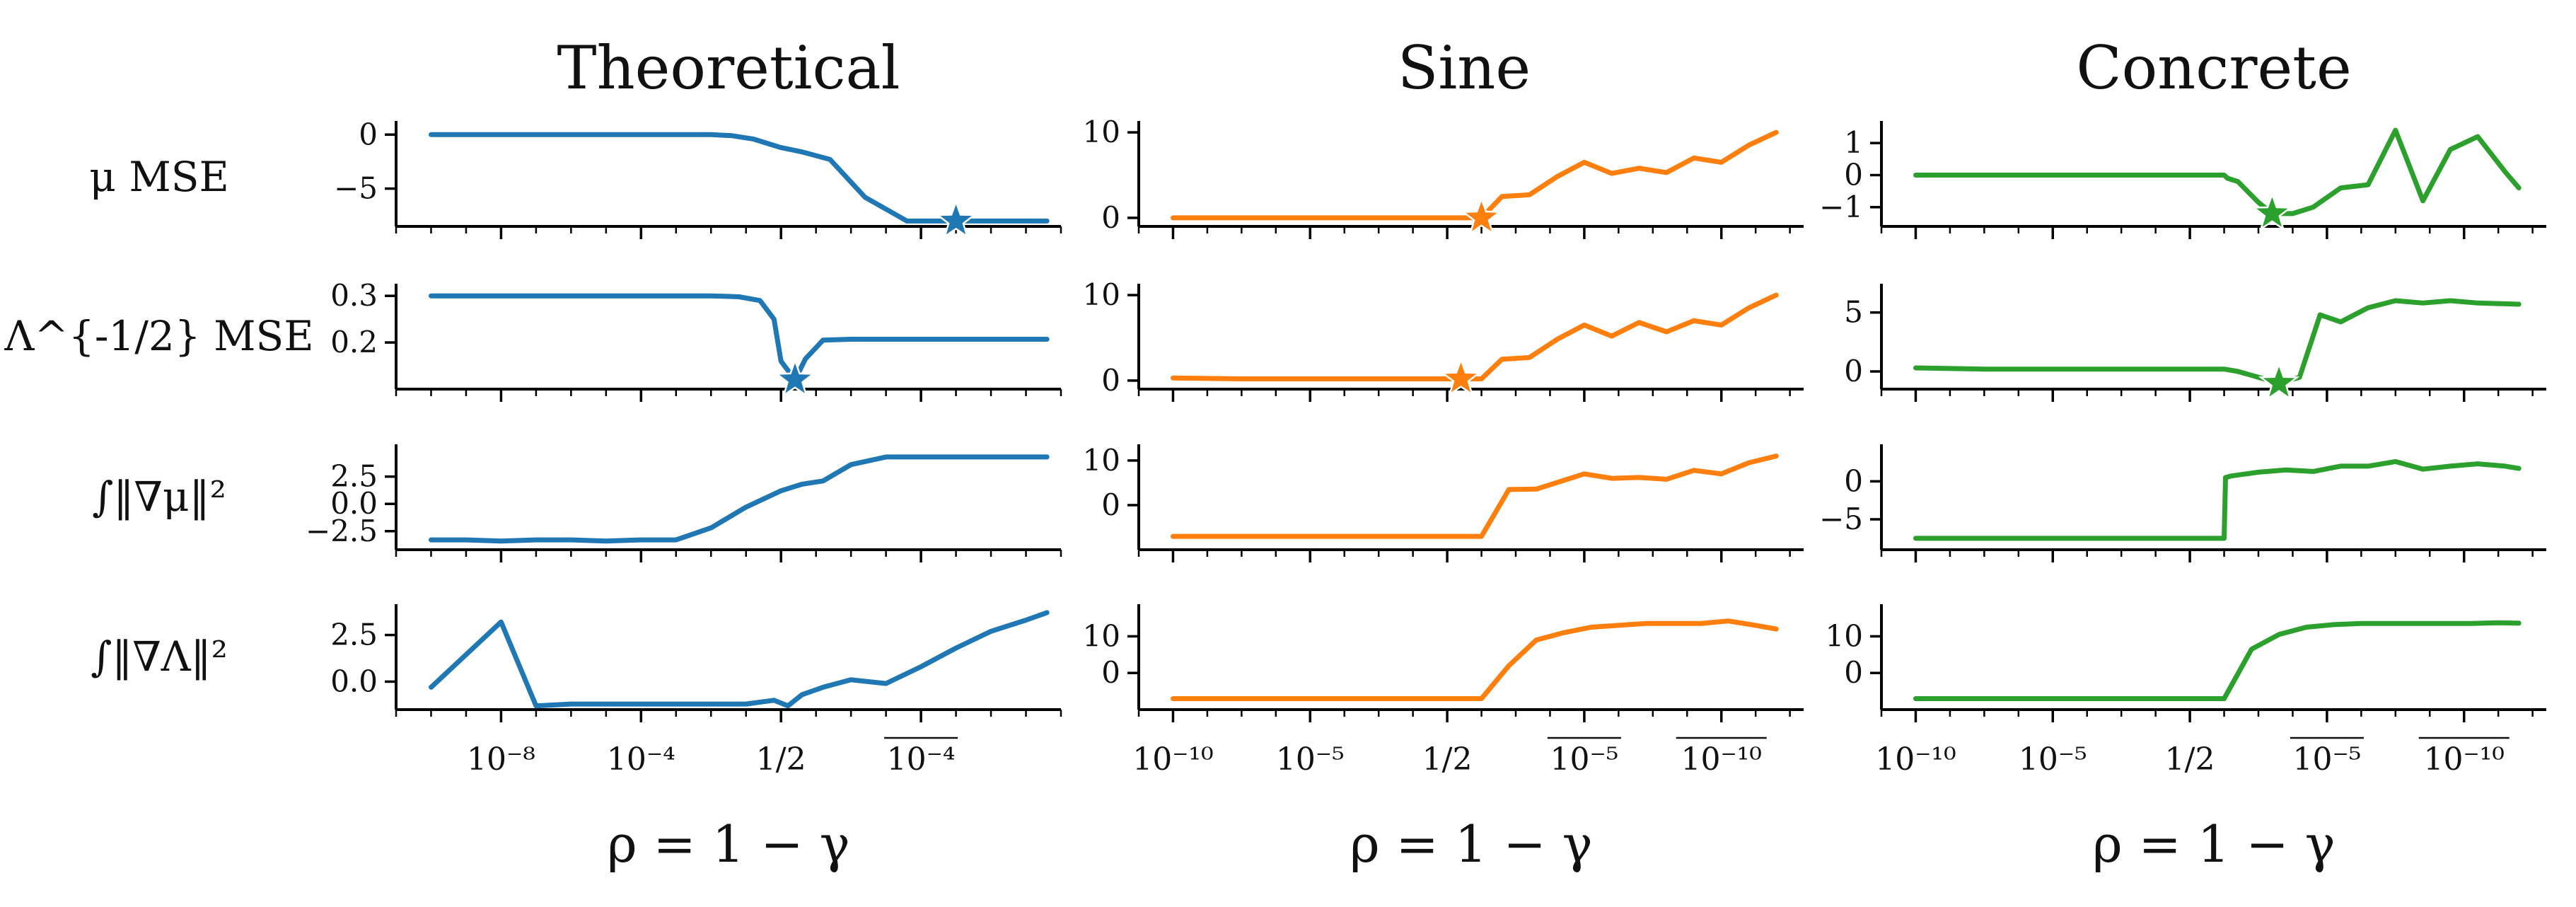  I want to click on panel-concrete-row0: 10−1, so click(2182, 180).